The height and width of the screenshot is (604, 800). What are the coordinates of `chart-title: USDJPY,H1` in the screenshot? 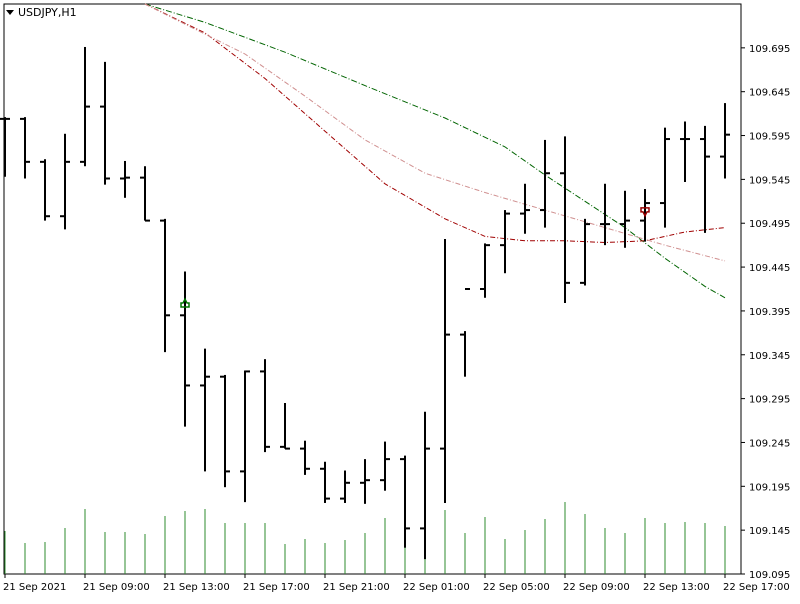 It's located at (47, 12).